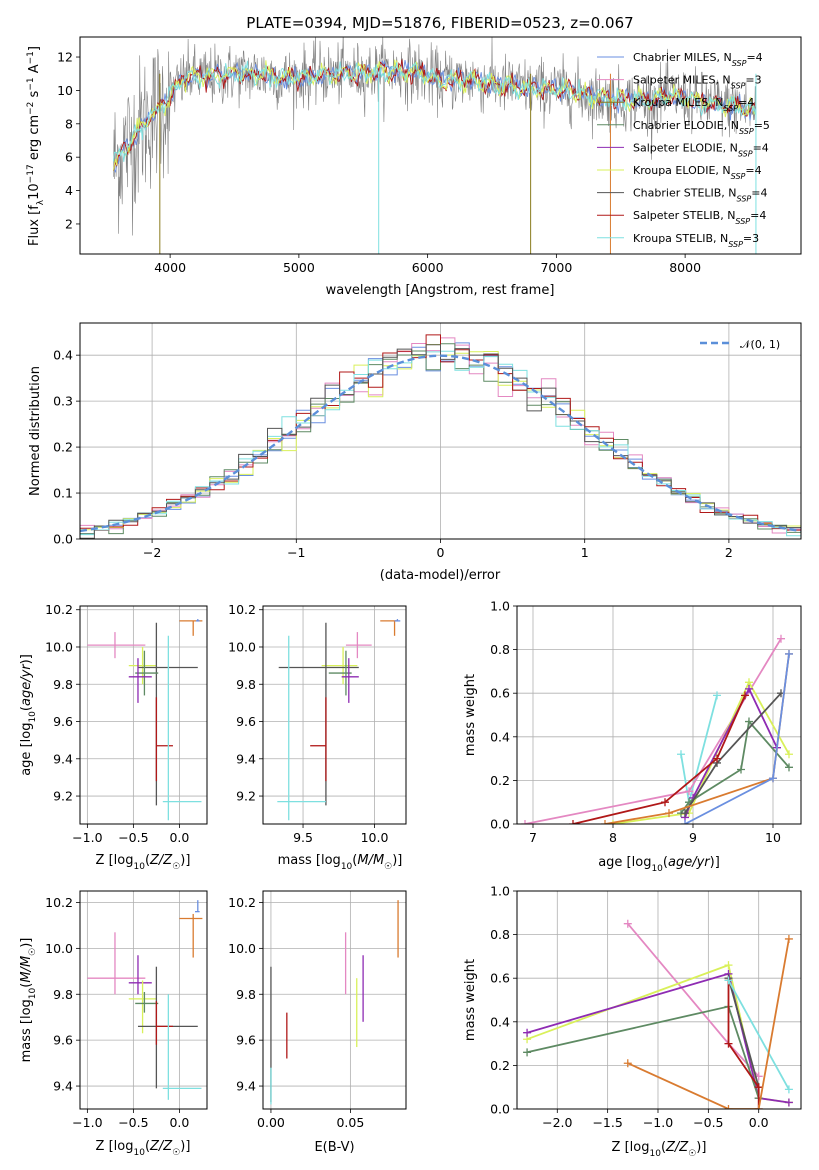 This screenshot has height=1170, width=819. Describe the element at coordinates (350, 1122) in the screenshot. I see `x-tick-label: 0.05` at that location.